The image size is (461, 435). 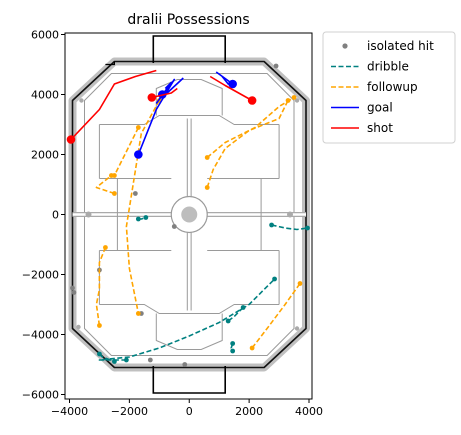 What do you see at coordinates (129, 411) in the screenshot?
I see `x-tick-label: −2000` at bounding box center [129, 411].